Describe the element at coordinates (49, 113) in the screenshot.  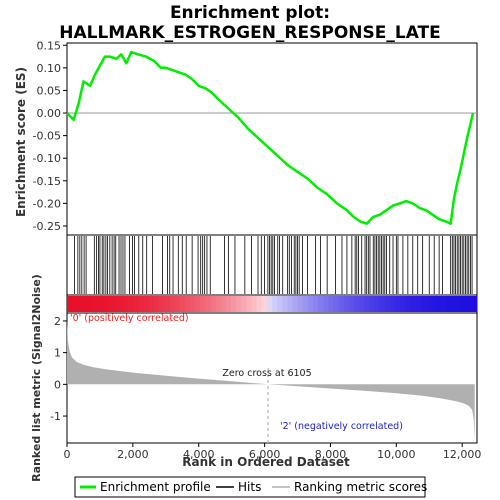
I see `es-ytick-label: 0.00` at that location.